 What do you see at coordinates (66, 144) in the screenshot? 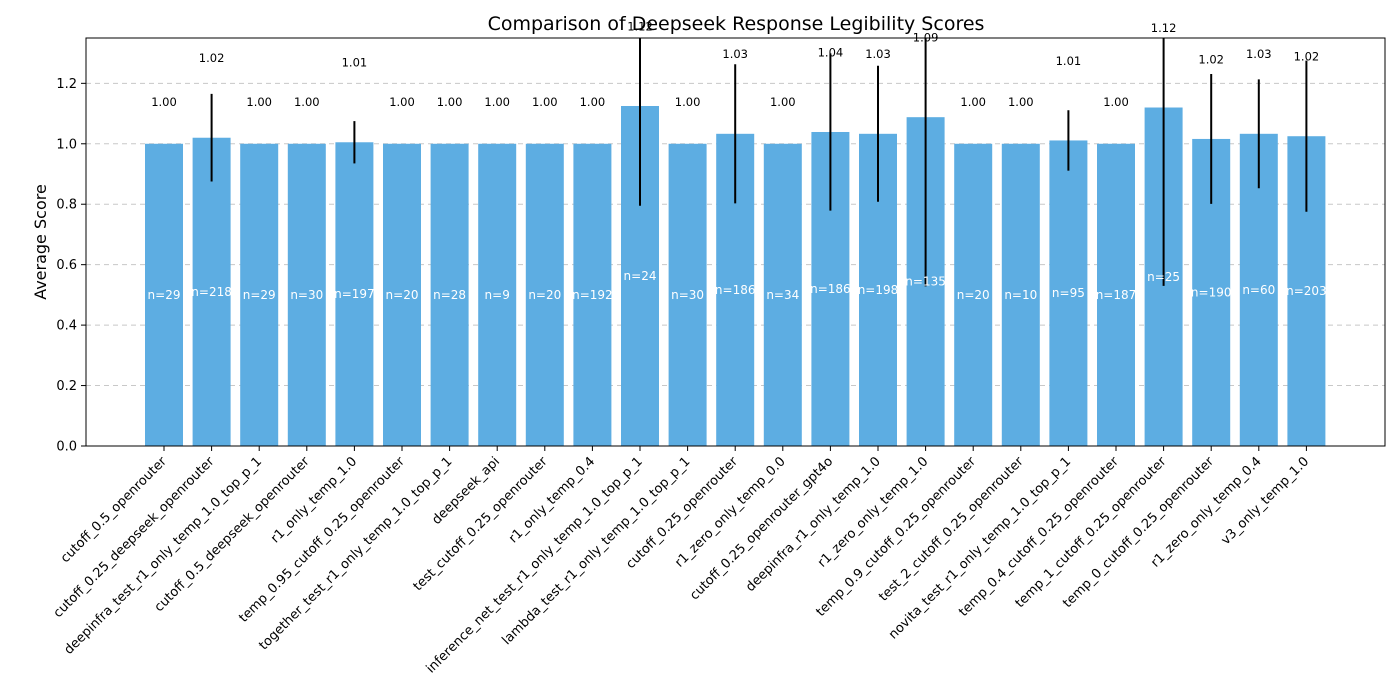
I see `y-tick-label: 1.0` at bounding box center [66, 144].